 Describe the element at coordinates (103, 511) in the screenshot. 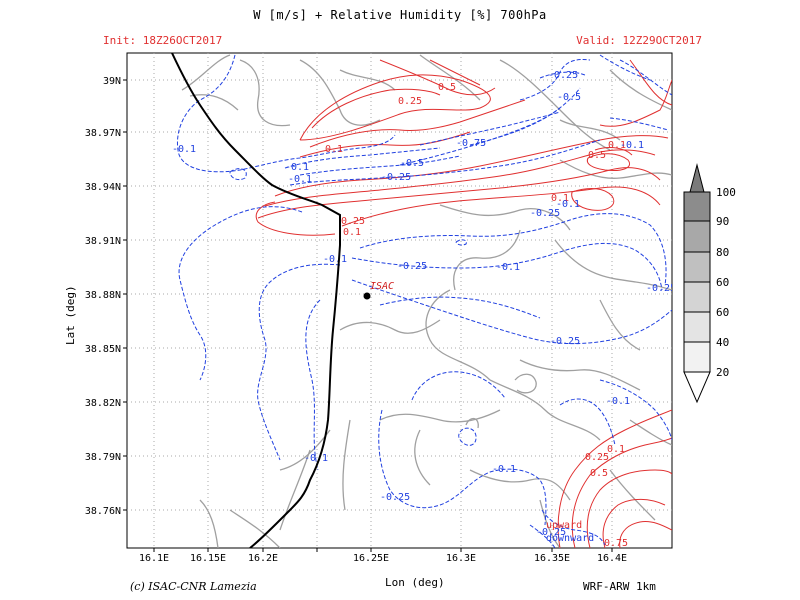

I see `y-tick-label: 38.76N` at that location.